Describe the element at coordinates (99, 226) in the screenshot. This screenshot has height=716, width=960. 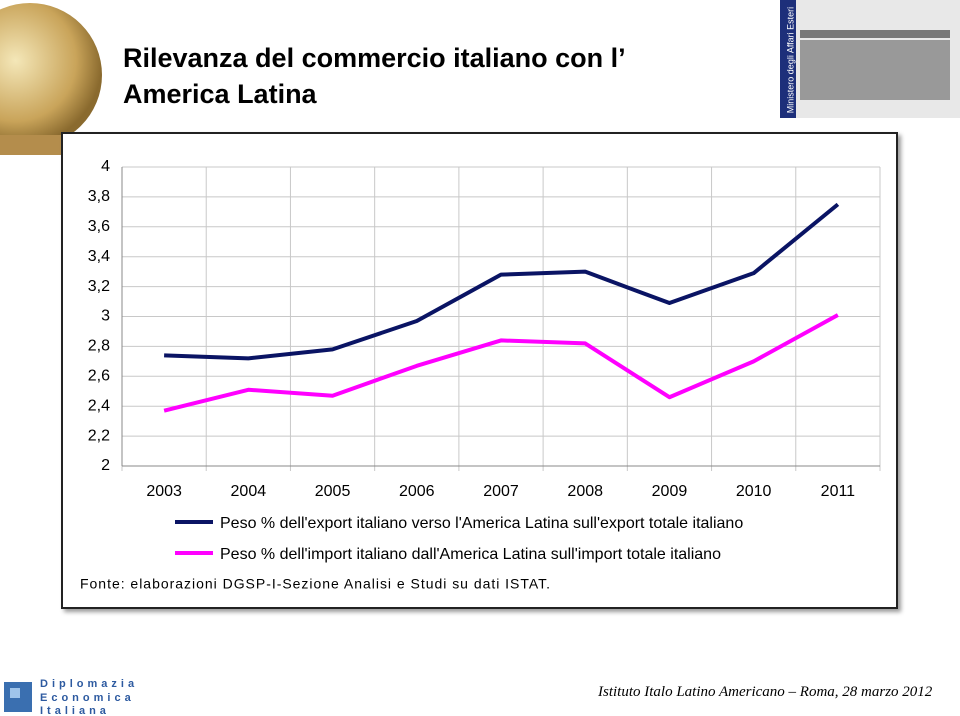
I see `y-tick-label: 3,6` at that location.